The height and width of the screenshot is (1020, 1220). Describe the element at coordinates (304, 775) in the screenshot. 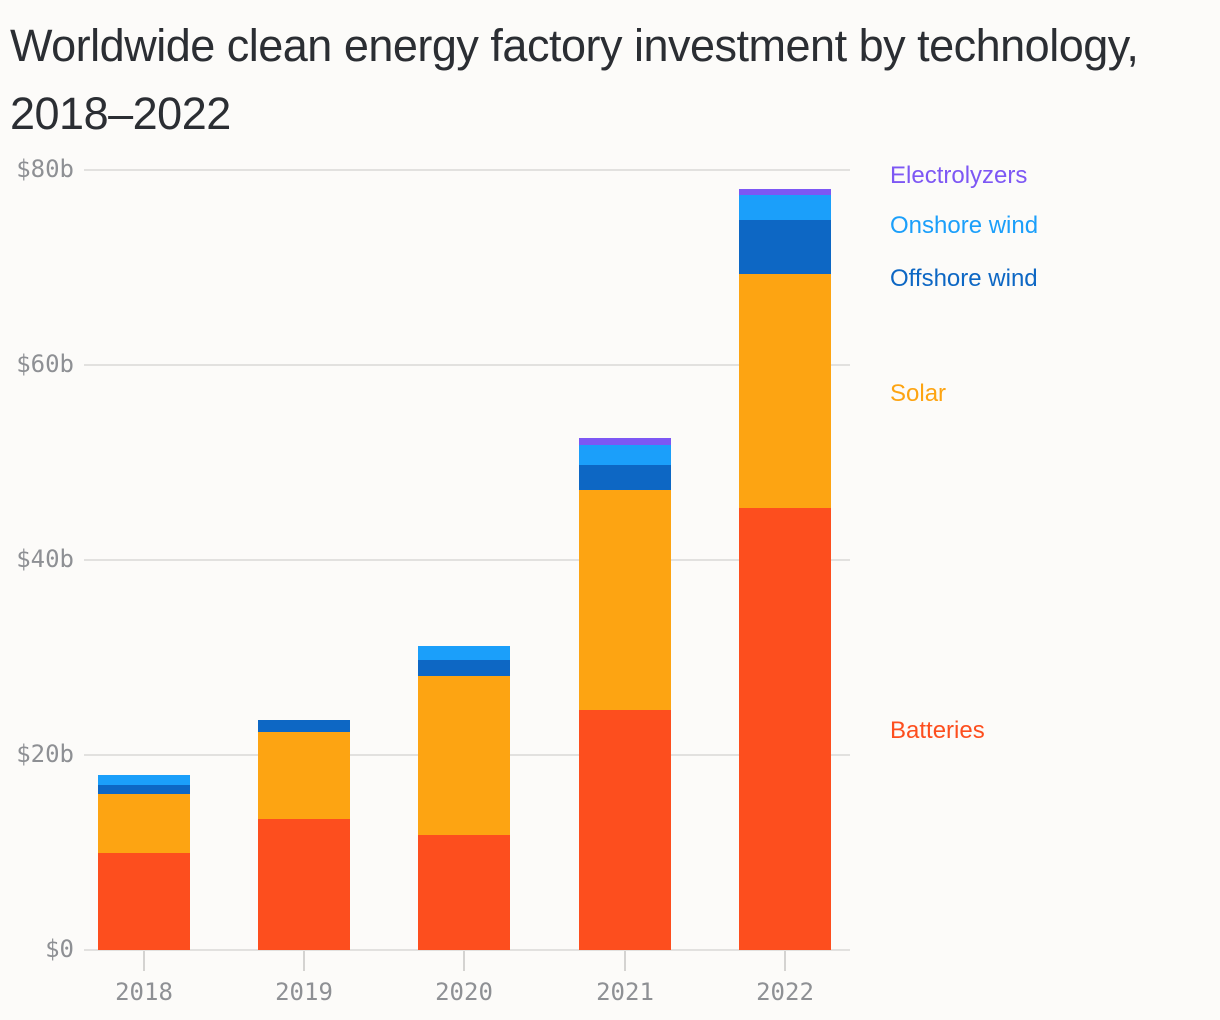

I see `bar-segment-2019-solar` at that location.